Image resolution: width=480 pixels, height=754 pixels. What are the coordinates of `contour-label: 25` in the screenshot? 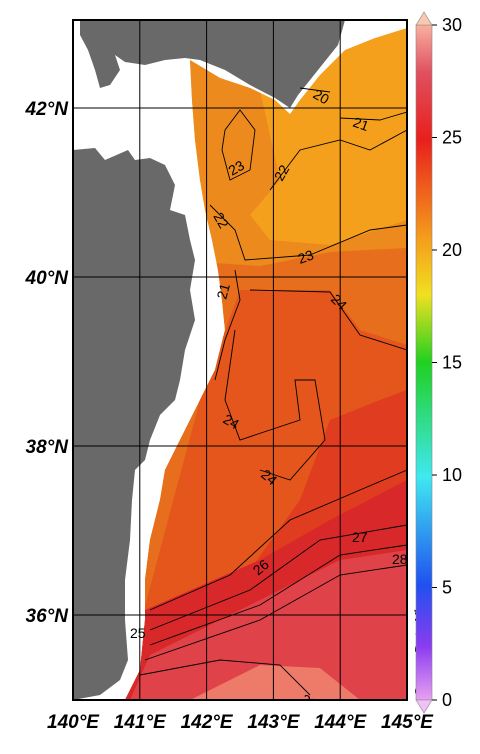 It's located at (138, 633).